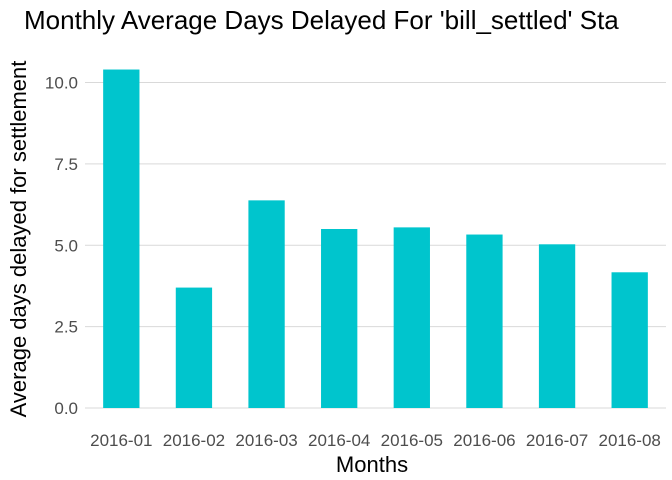  Describe the element at coordinates (339, 440) in the screenshot. I see `x-tick-label: 2016-04` at that location.